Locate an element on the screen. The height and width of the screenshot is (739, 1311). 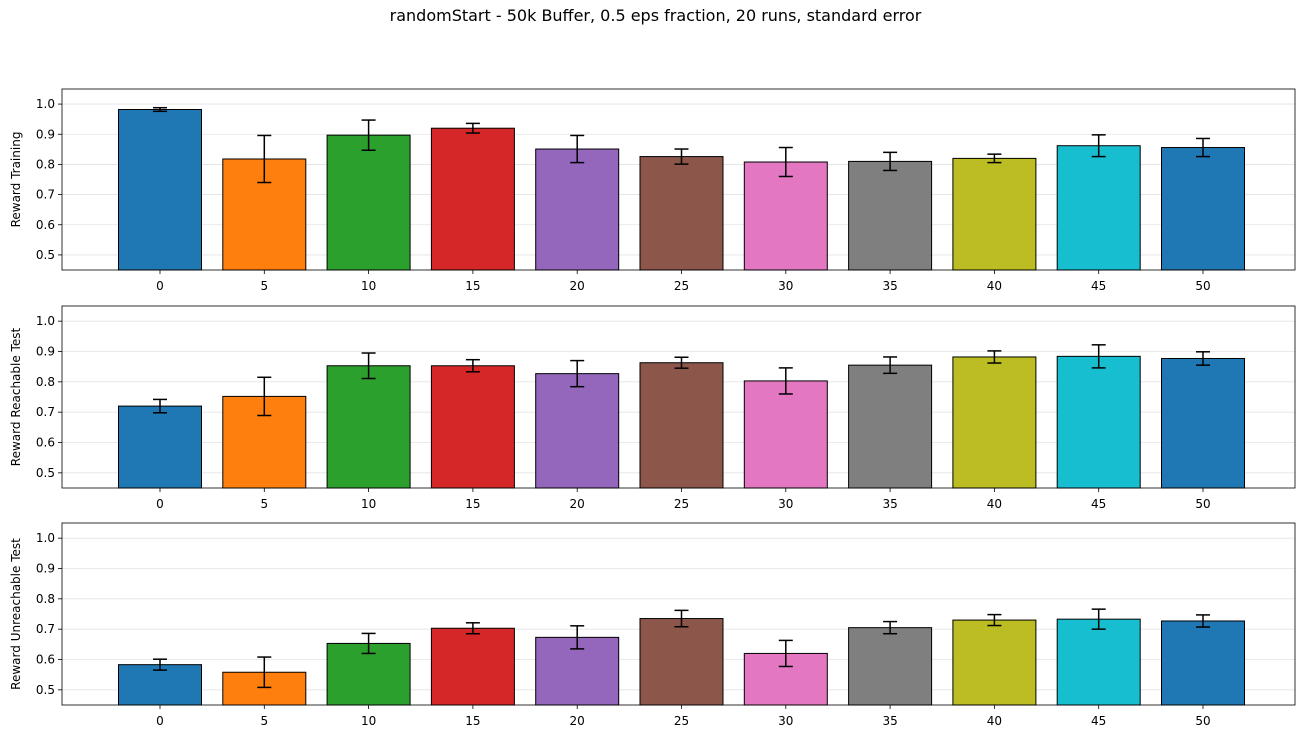
y-axis-label: Reward Reachable Test is located at coordinates (16, 397).